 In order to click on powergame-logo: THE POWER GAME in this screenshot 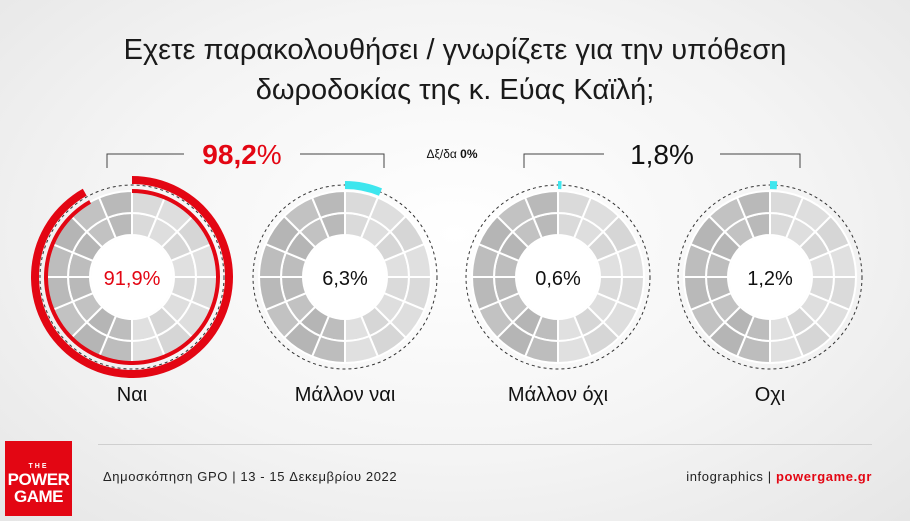, I will do `click(38, 478)`.